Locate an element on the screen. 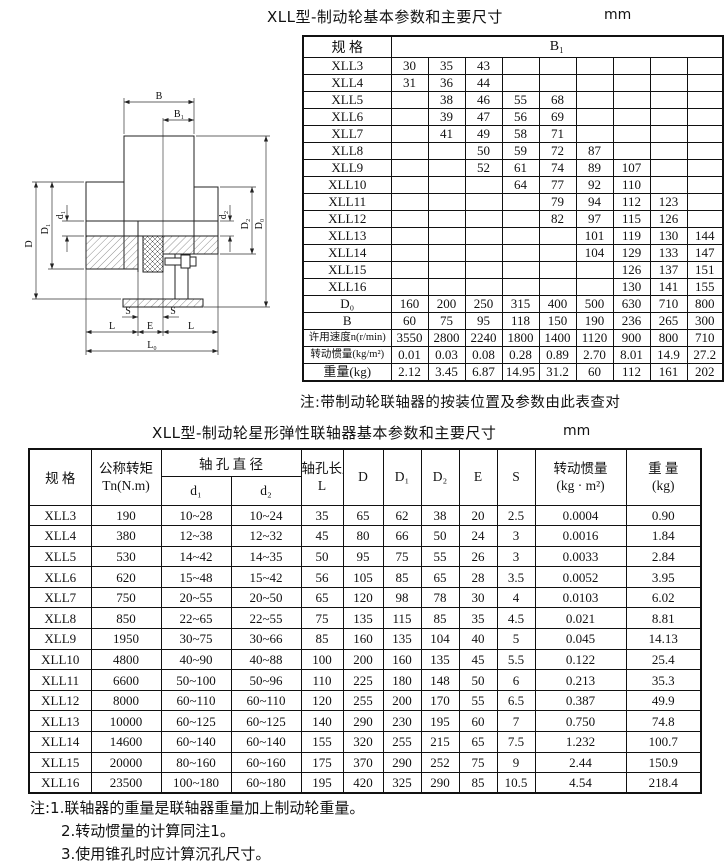 The image size is (725, 867). row-label: 转动惯量(kg/m²) is located at coordinates (347, 355).